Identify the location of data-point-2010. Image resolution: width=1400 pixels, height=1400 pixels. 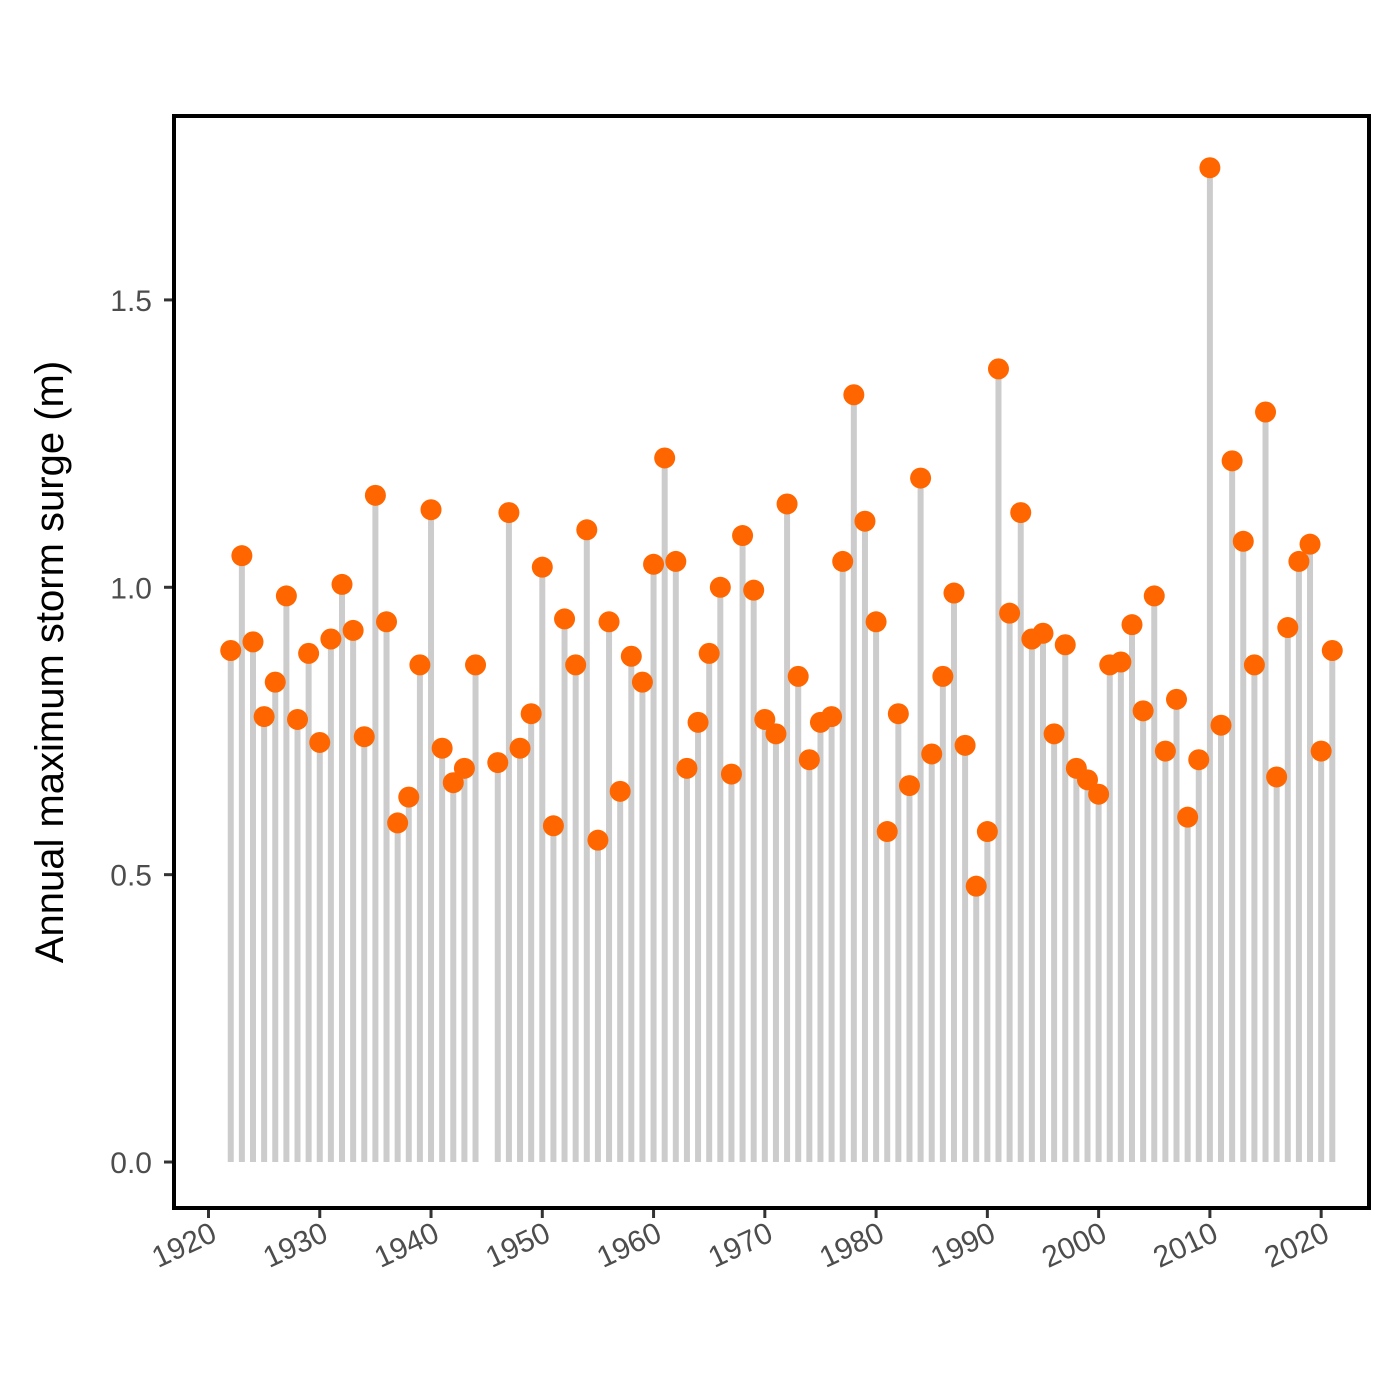
(1210, 168).